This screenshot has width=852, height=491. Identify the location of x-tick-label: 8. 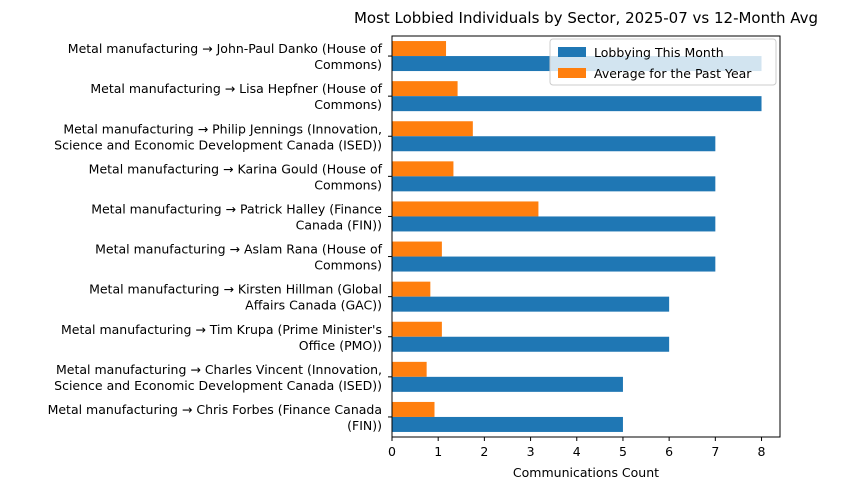
(762, 451).